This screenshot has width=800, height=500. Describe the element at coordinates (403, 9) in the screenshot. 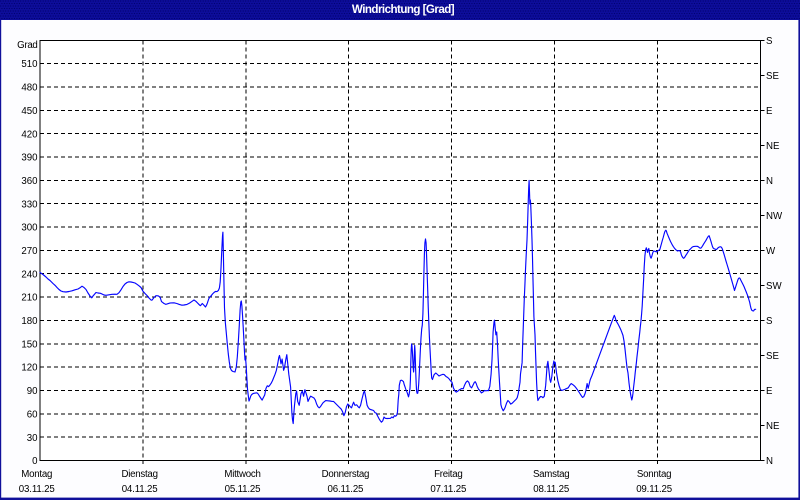

I see `svg-text: Windrichtung [Grad]` at that location.